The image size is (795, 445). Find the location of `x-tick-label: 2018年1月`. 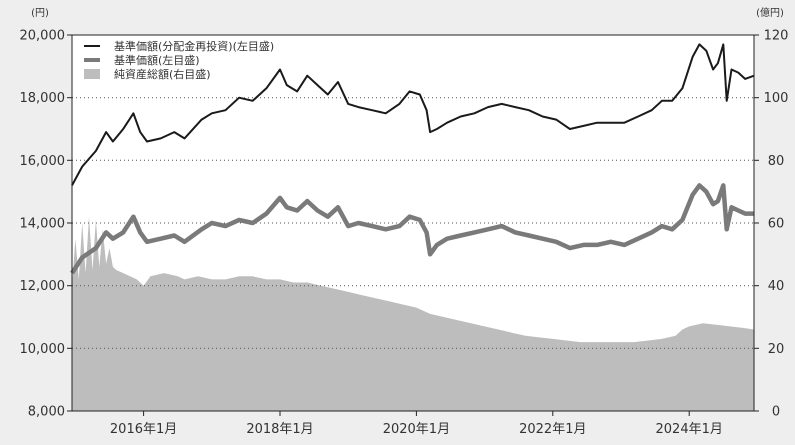

x-tick-label: 2018年1月 is located at coordinates (279, 429).